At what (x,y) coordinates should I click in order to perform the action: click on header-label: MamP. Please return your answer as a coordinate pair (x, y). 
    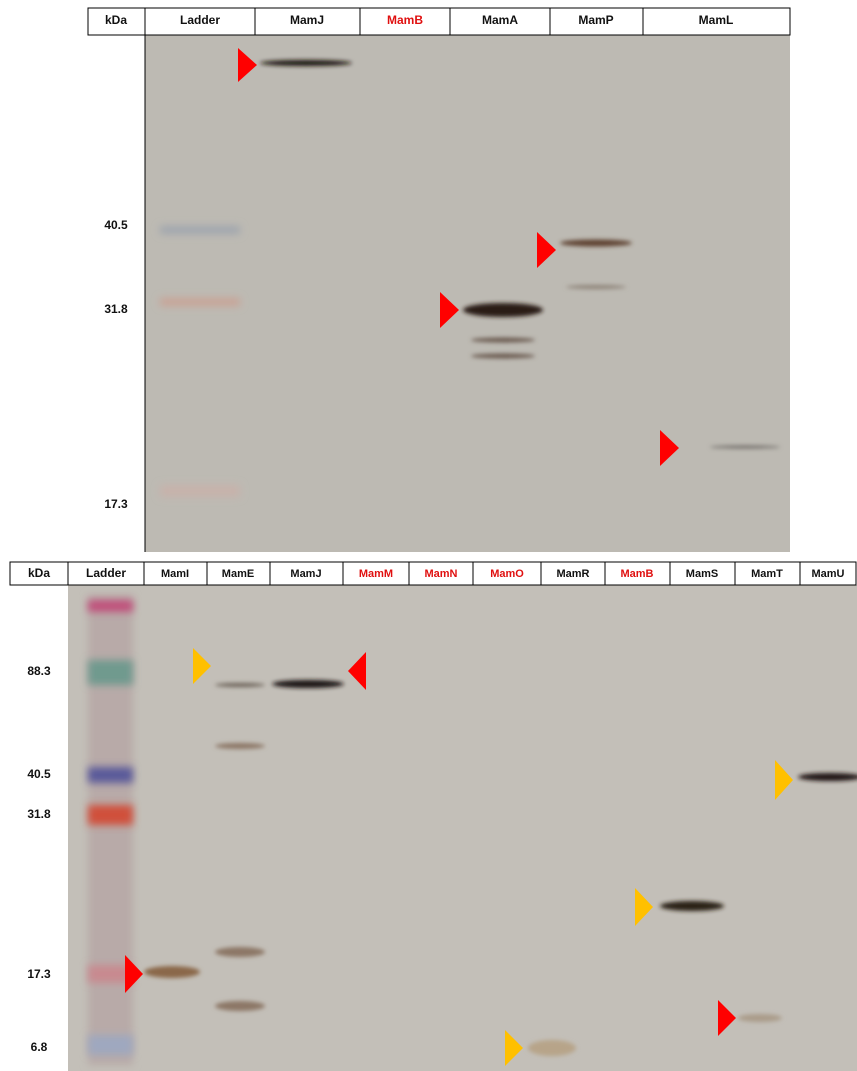
    Looking at the image, I should click on (595, 20).